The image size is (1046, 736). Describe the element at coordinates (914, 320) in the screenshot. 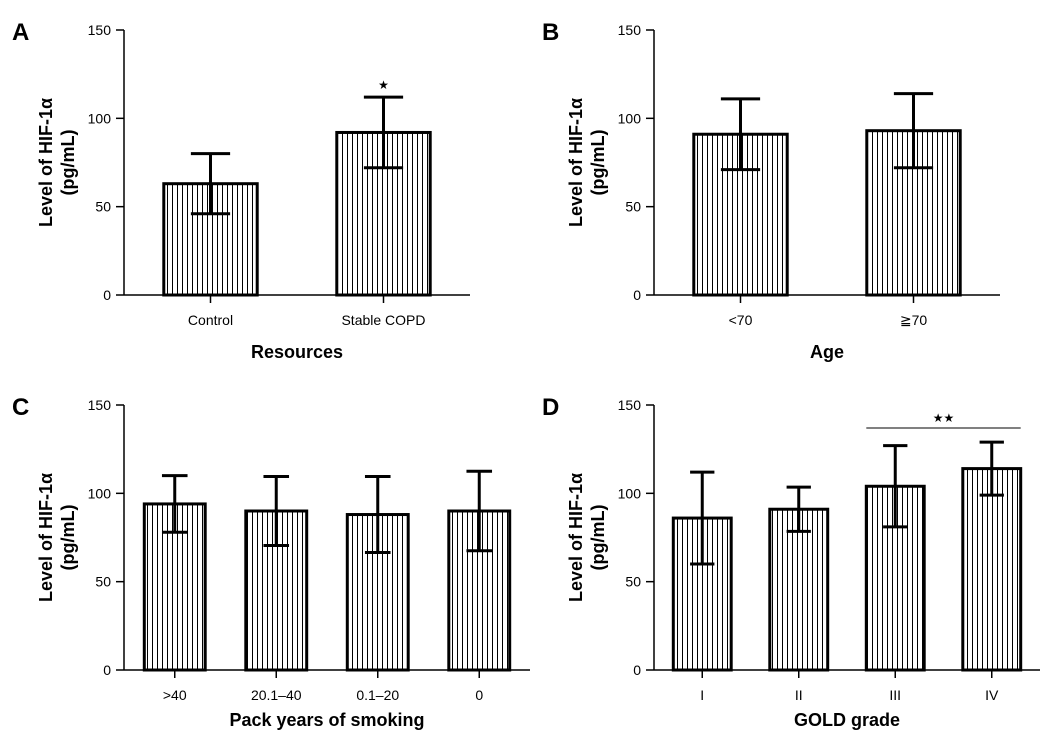

I see `x-tick-label: ≧70` at that location.